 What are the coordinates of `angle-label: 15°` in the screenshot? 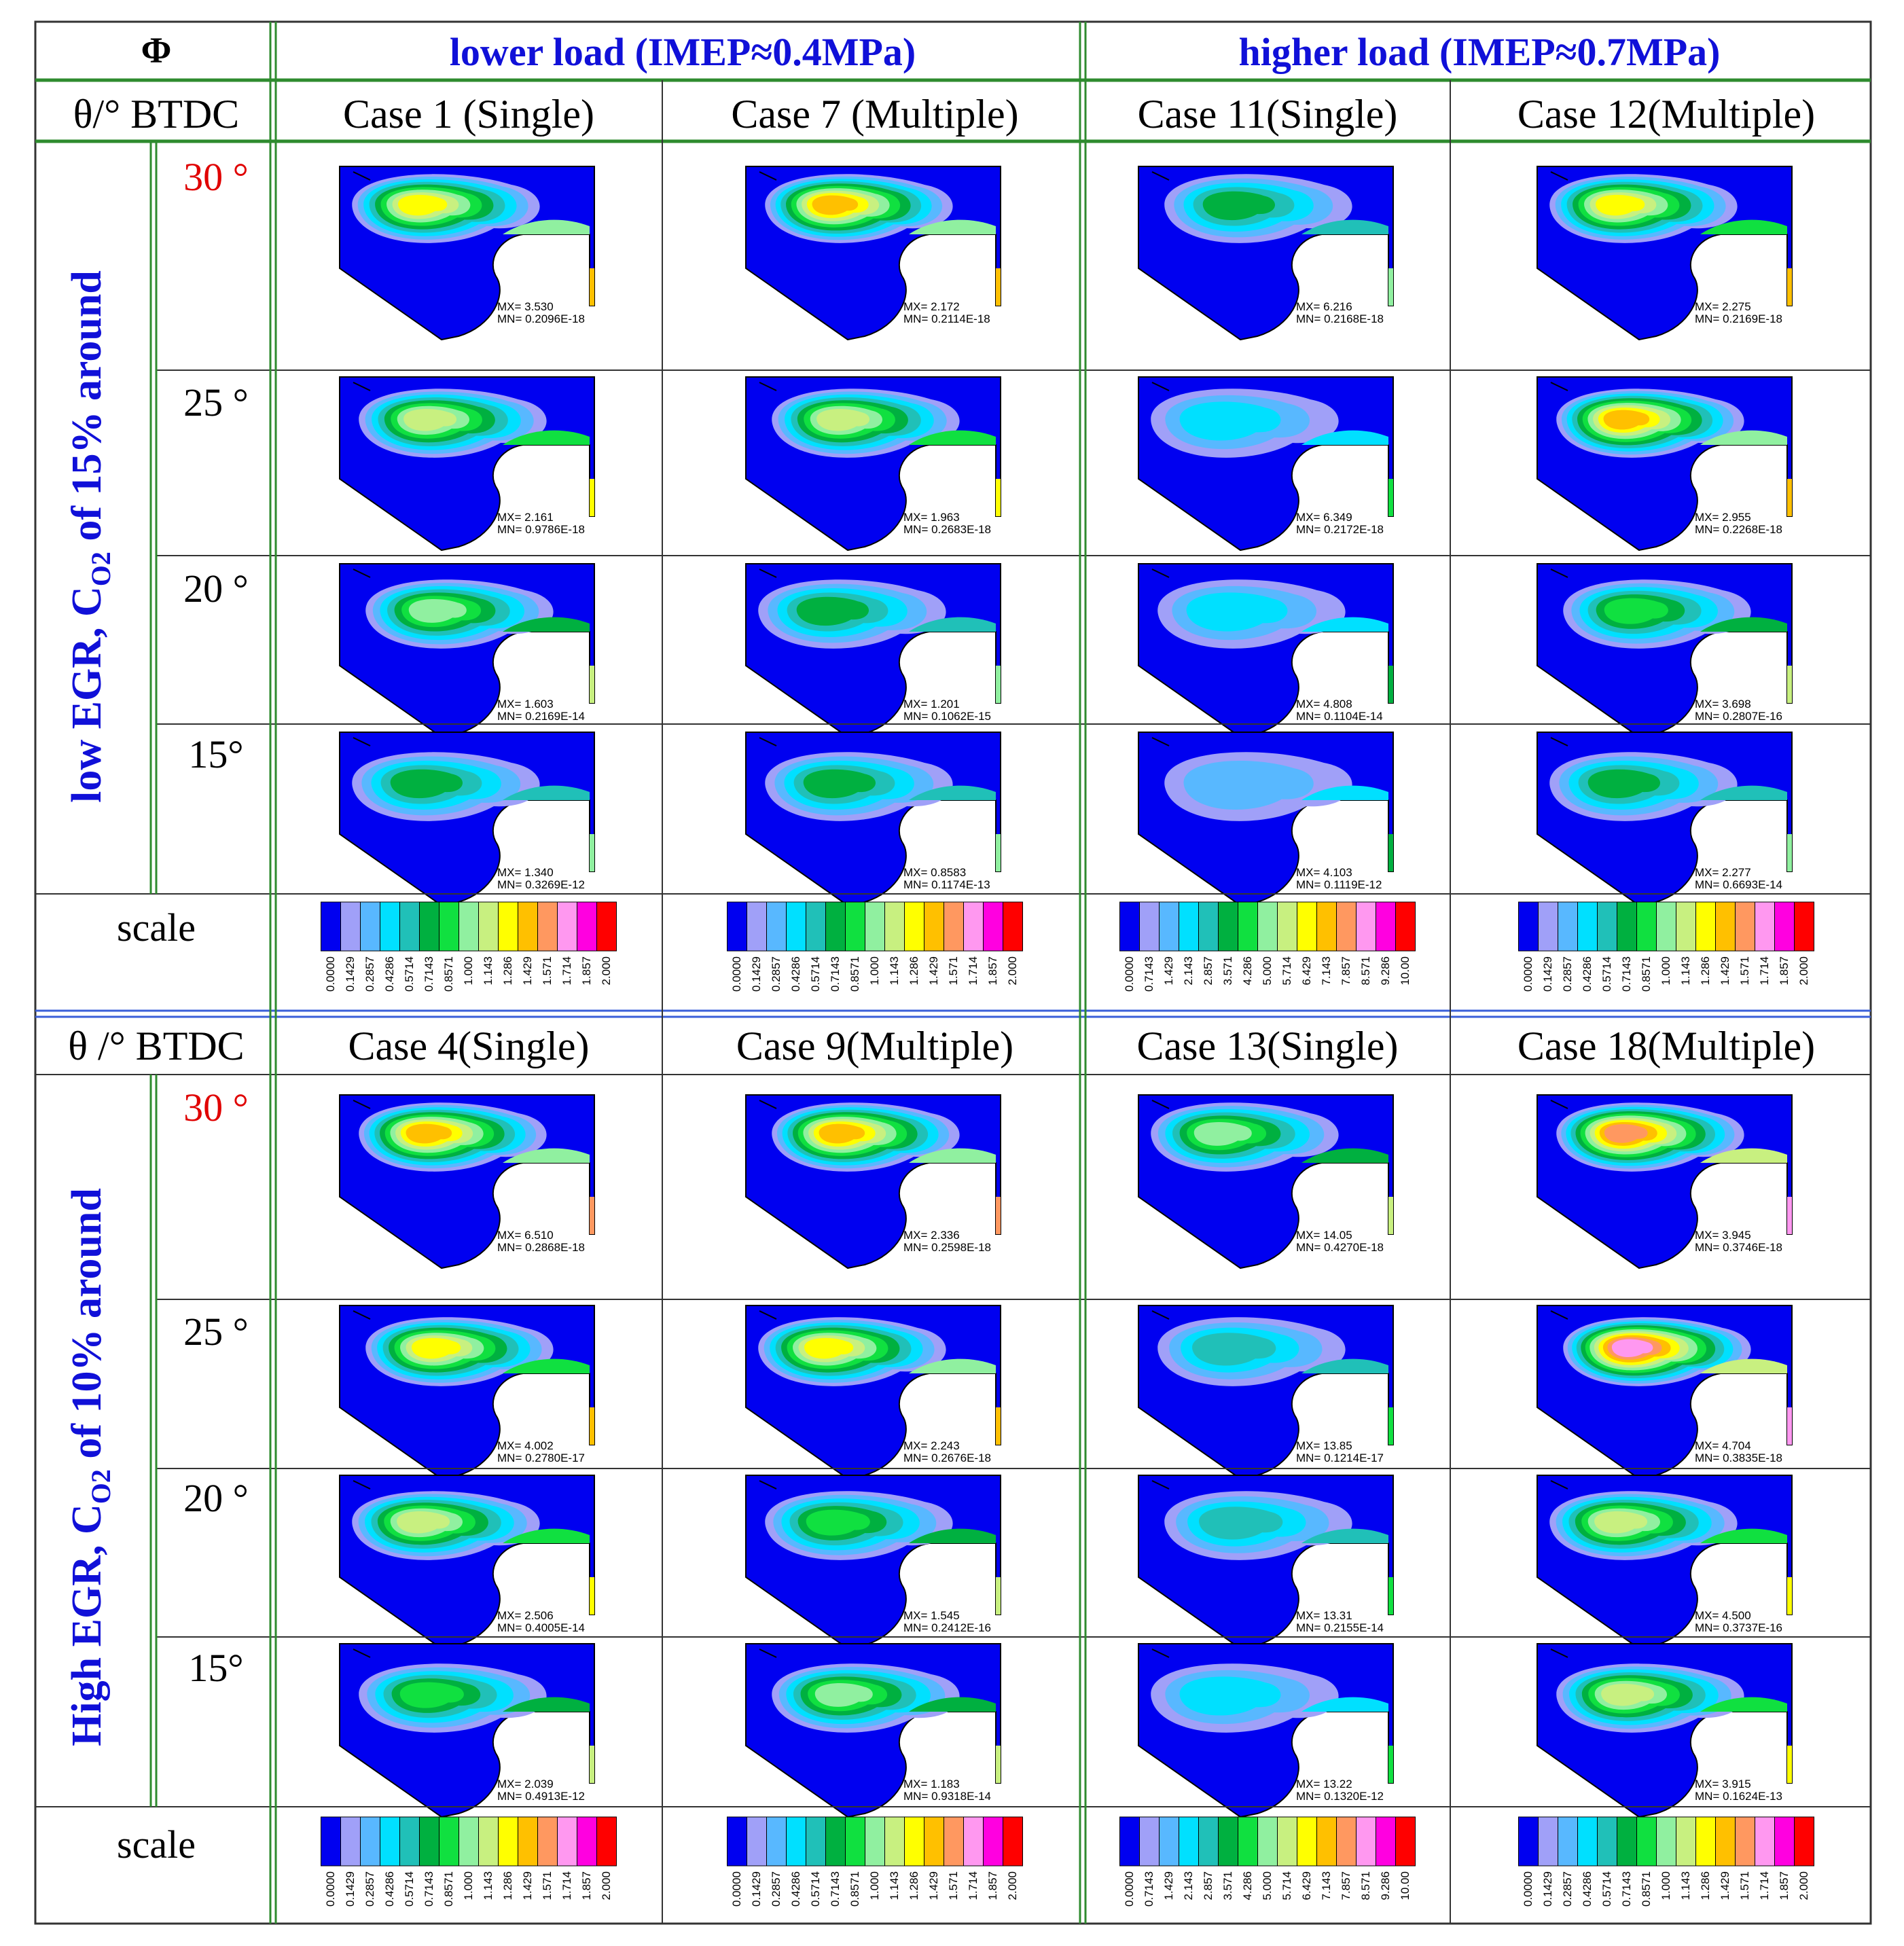 It's located at (215, 754).